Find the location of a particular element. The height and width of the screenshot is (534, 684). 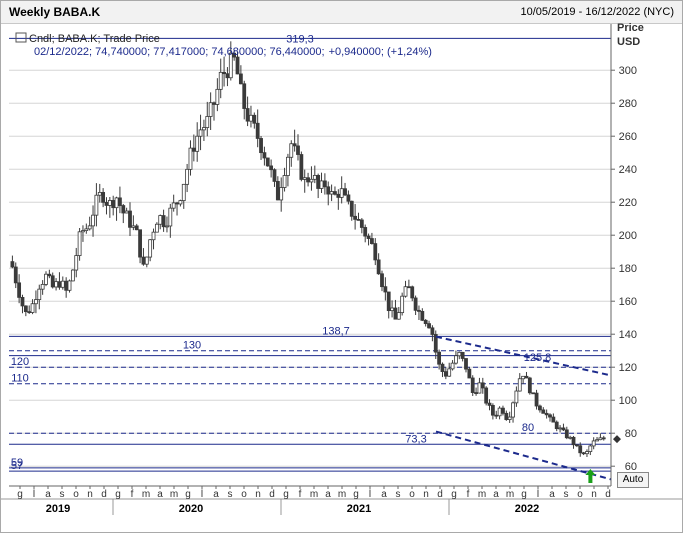

price-level-label: 80 is located at coordinates (528, 428).